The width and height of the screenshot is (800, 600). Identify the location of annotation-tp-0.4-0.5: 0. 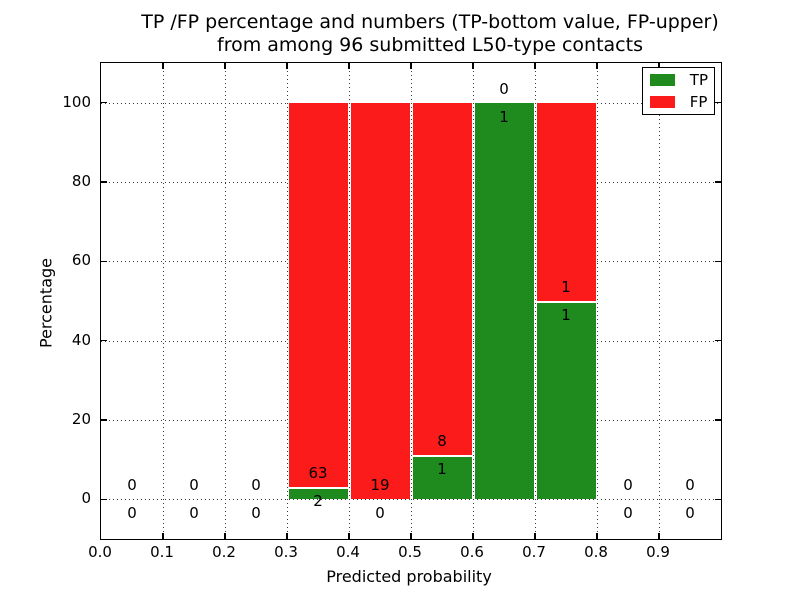
(380, 513).